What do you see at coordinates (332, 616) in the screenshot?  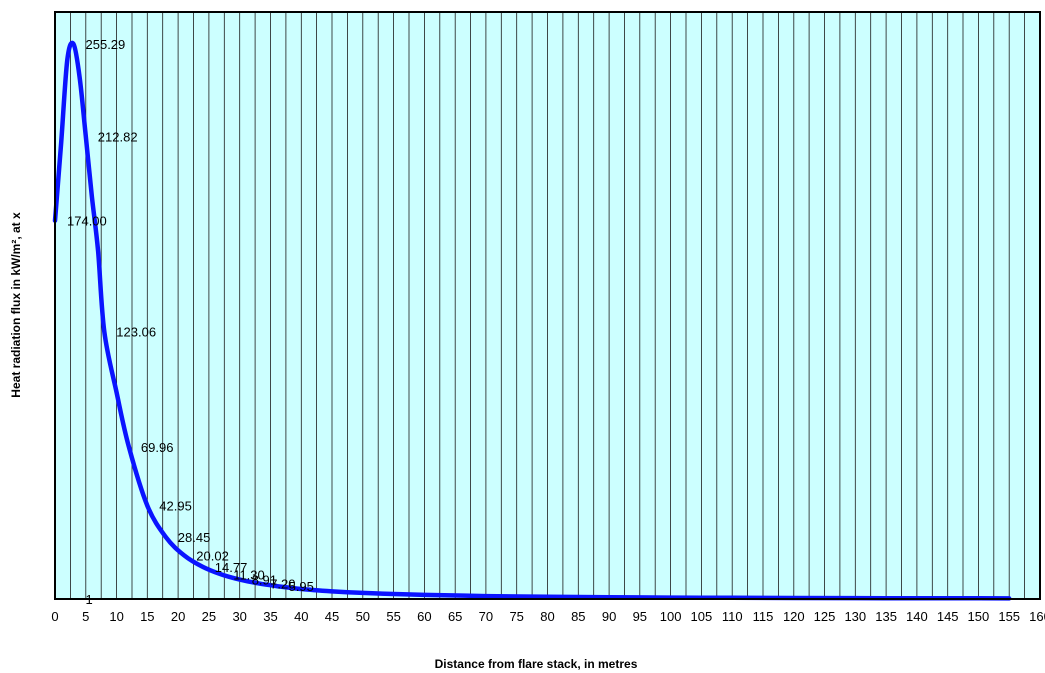 I see `x-tick-label: 45` at bounding box center [332, 616].